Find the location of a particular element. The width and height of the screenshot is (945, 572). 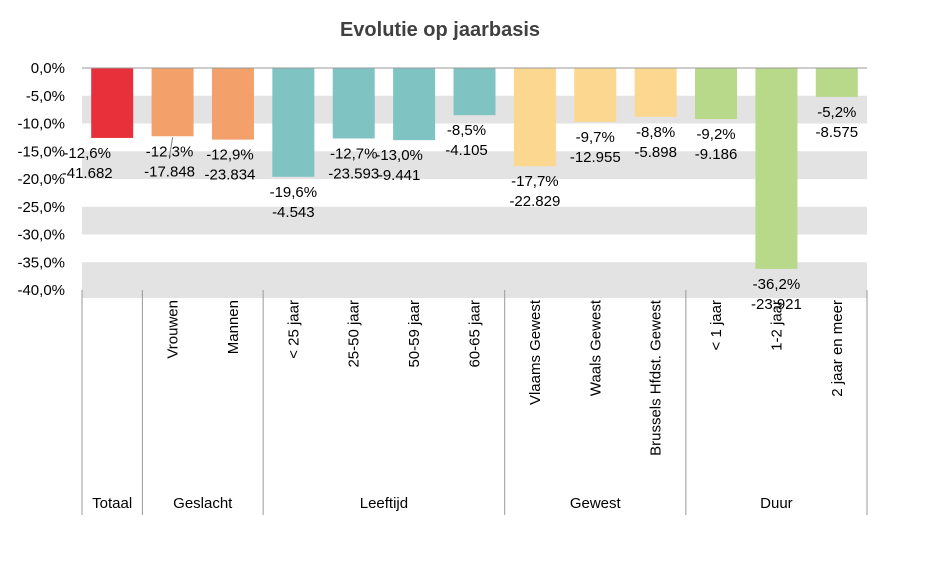

count-label: -5.898 is located at coordinates (655, 152).